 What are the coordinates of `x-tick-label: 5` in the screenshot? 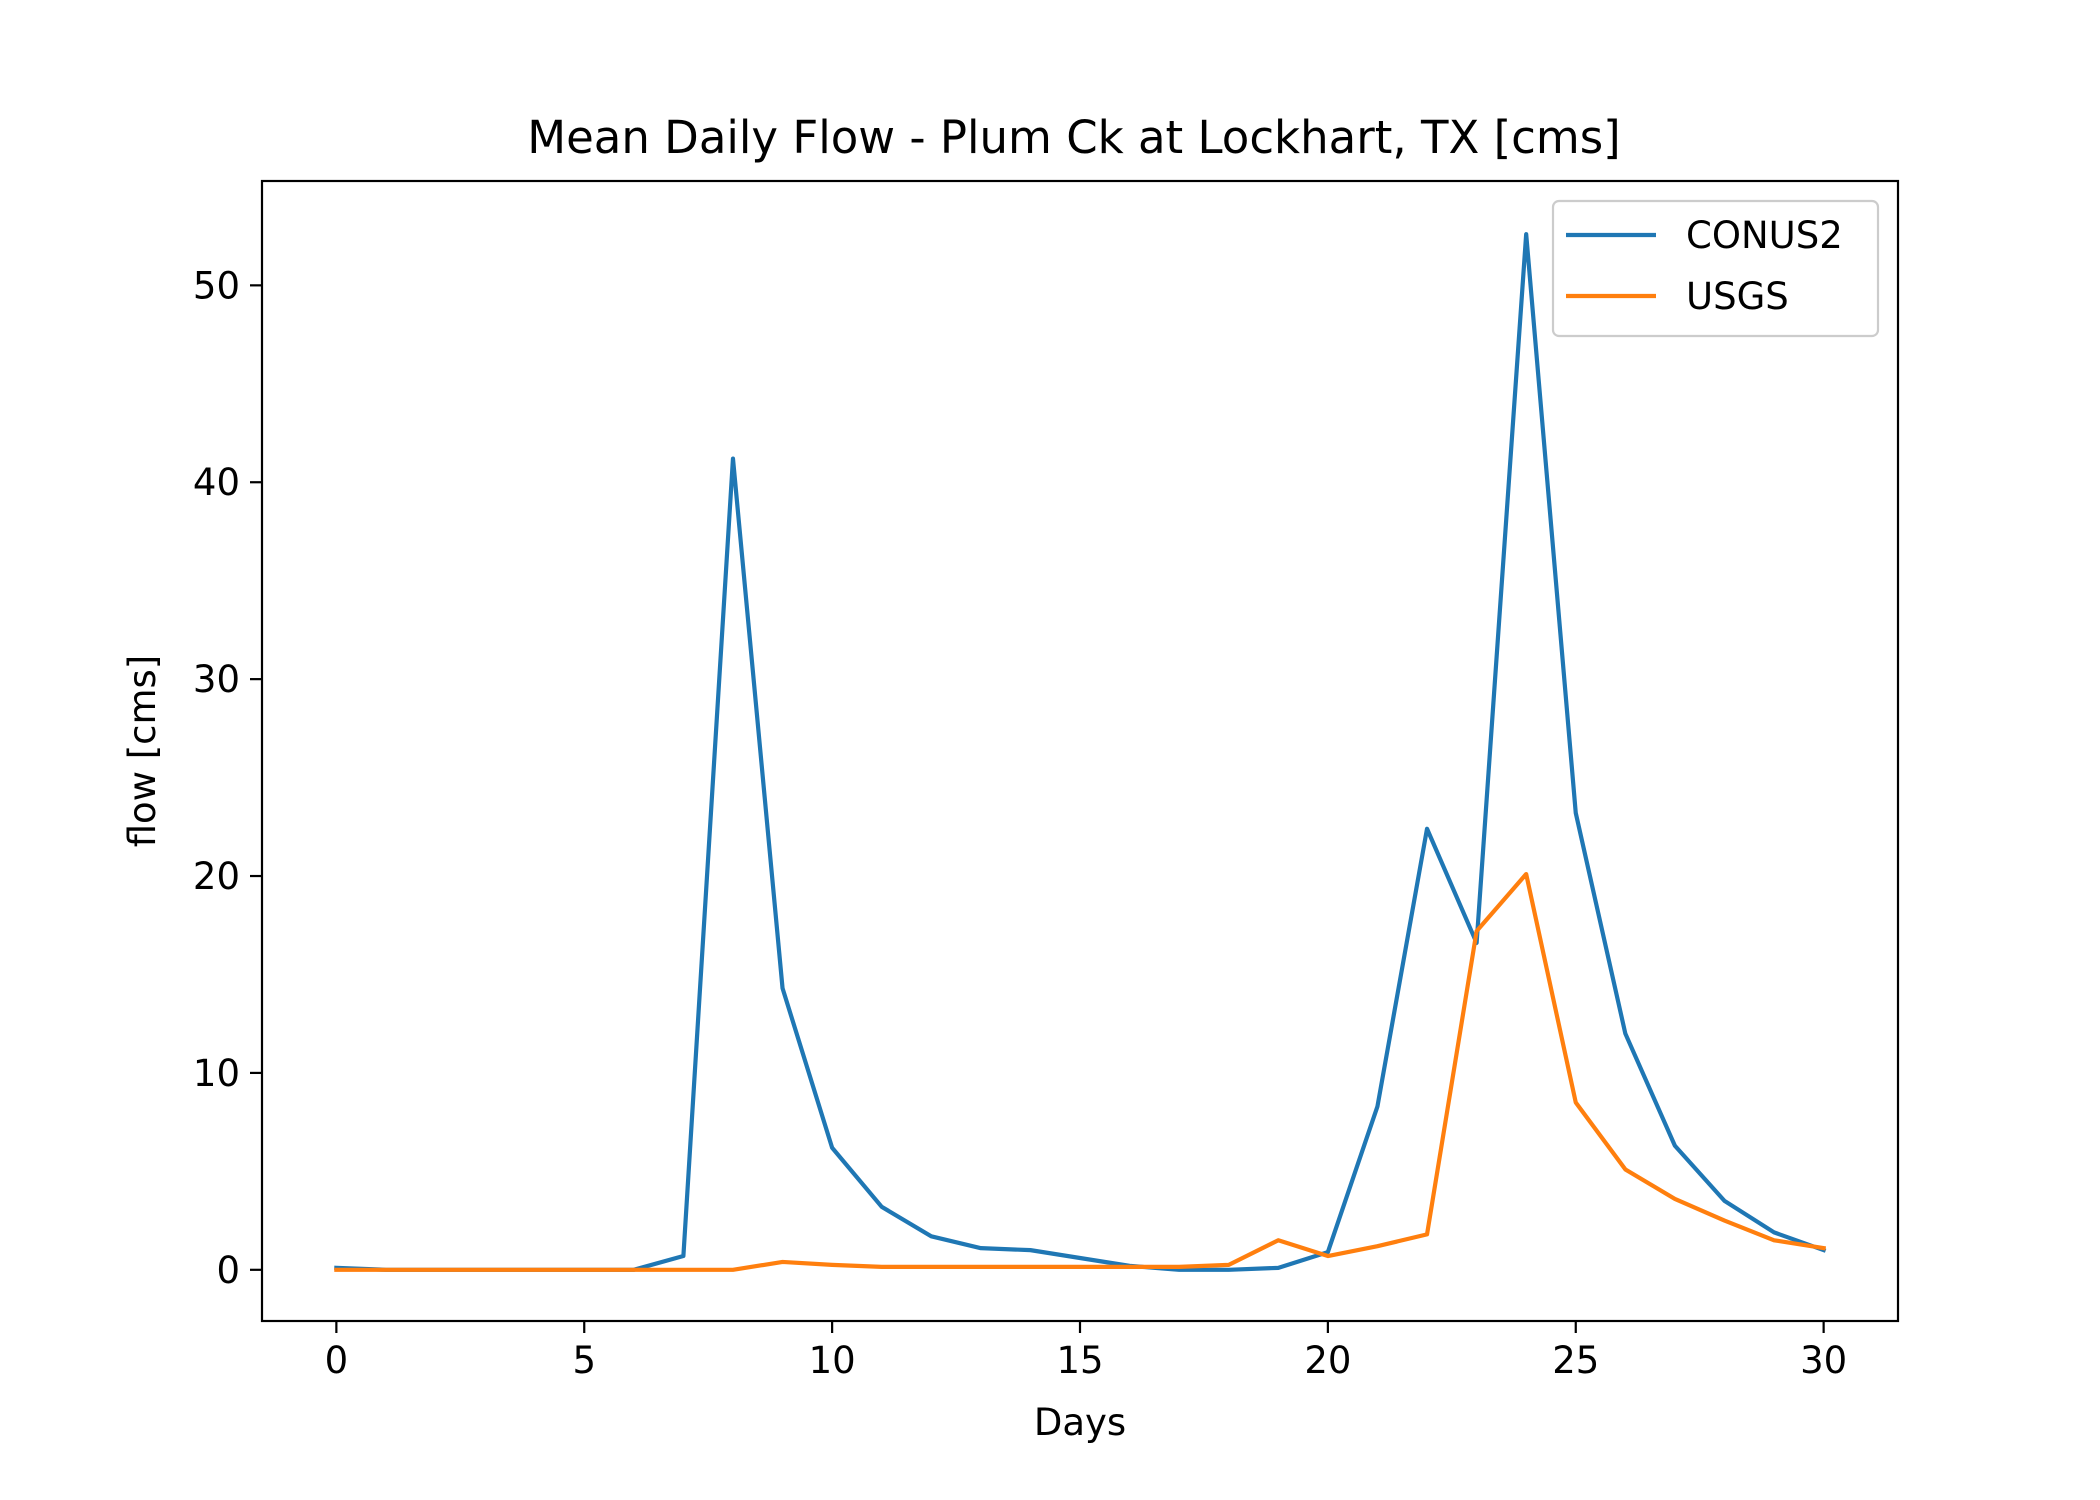 It's located at (584, 1360).